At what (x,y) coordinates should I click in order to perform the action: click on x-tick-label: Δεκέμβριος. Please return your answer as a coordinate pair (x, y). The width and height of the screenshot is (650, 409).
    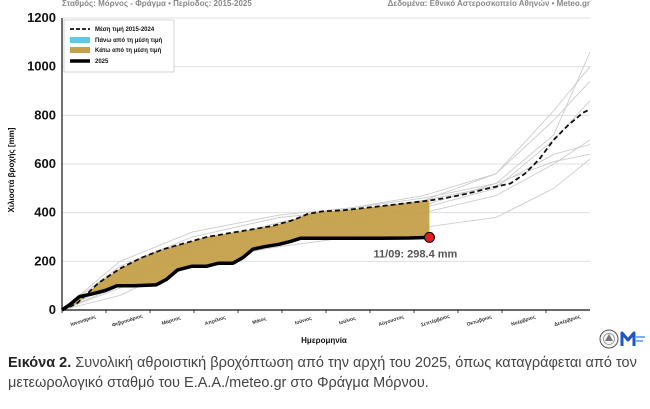
    Looking at the image, I should click on (567, 321).